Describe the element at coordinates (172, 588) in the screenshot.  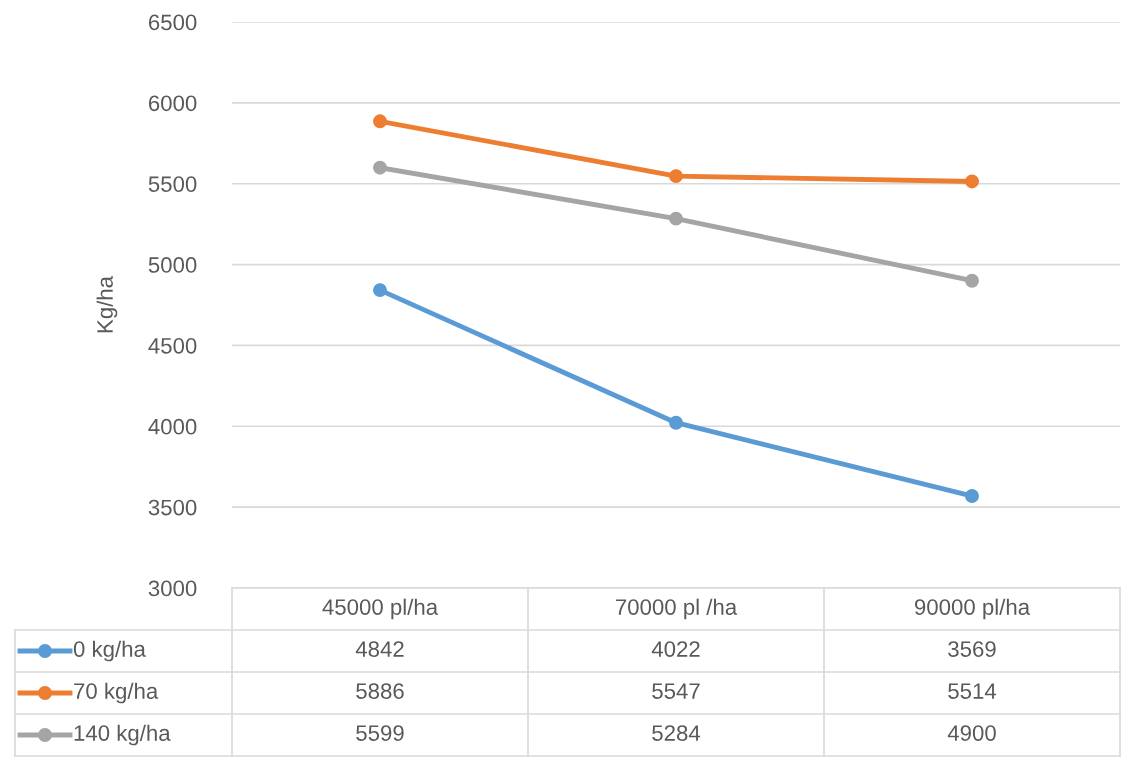
I see `y-tick-label: 3000` at that location.